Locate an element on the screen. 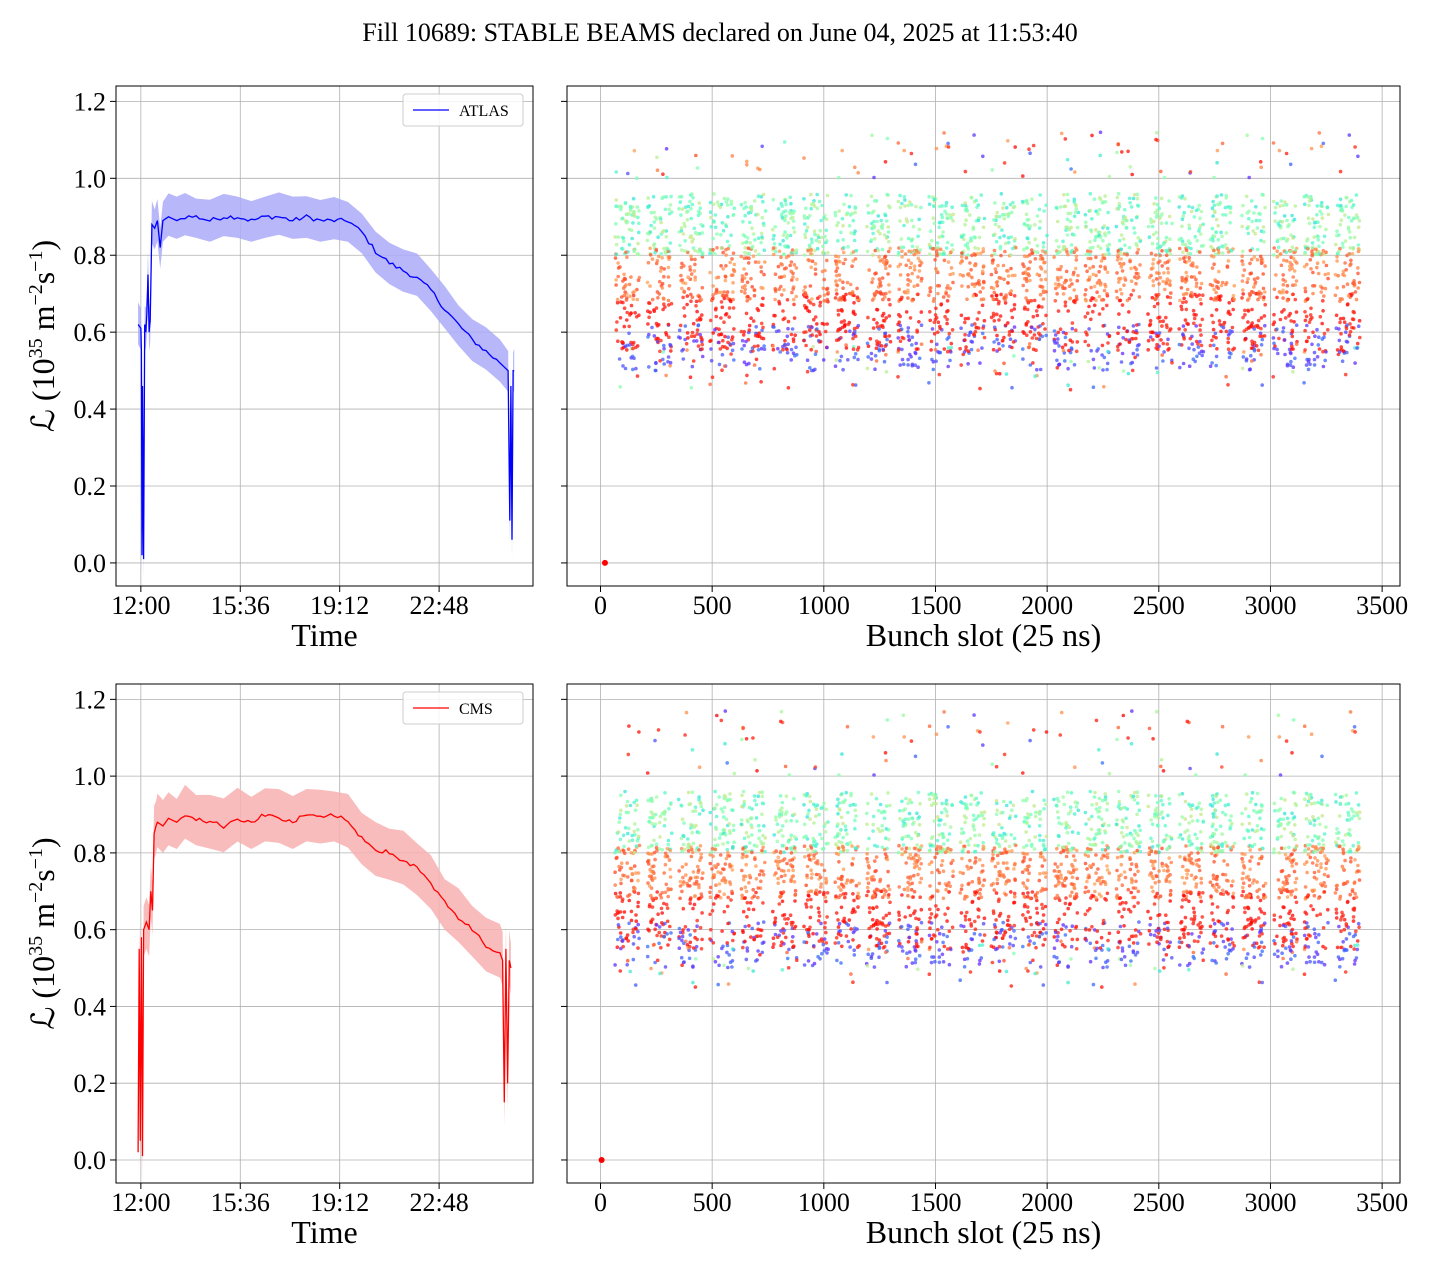  x-axis-label: Time is located at coordinates (324, 635).